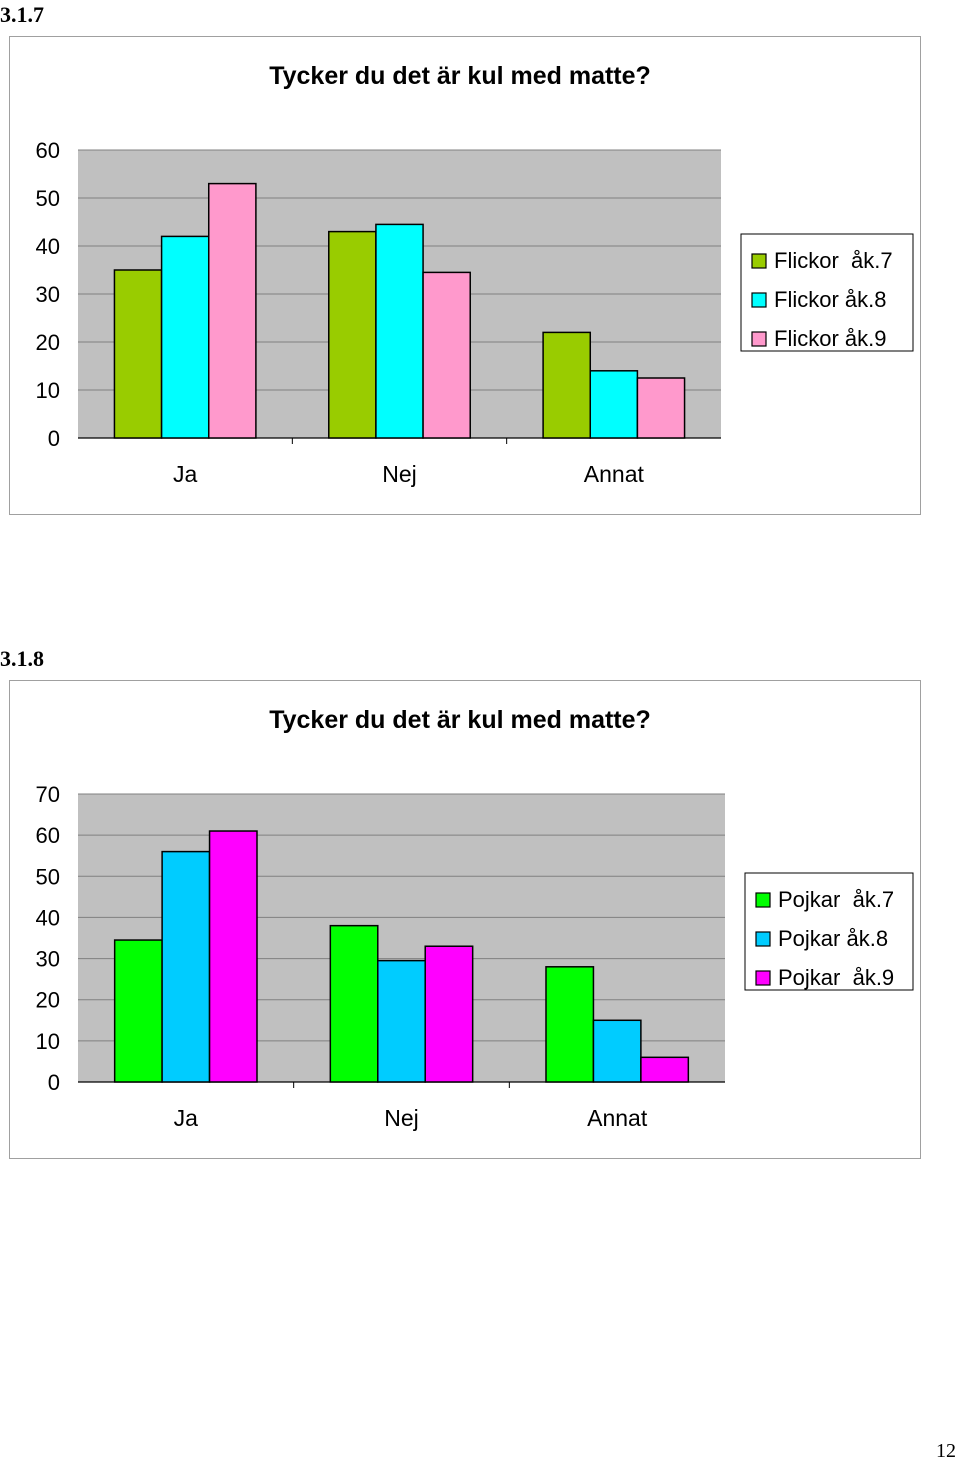 The width and height of the screenshot is (960, 1464). I want to click on legend-label: Pojkar åk.8, so click(833, 938).